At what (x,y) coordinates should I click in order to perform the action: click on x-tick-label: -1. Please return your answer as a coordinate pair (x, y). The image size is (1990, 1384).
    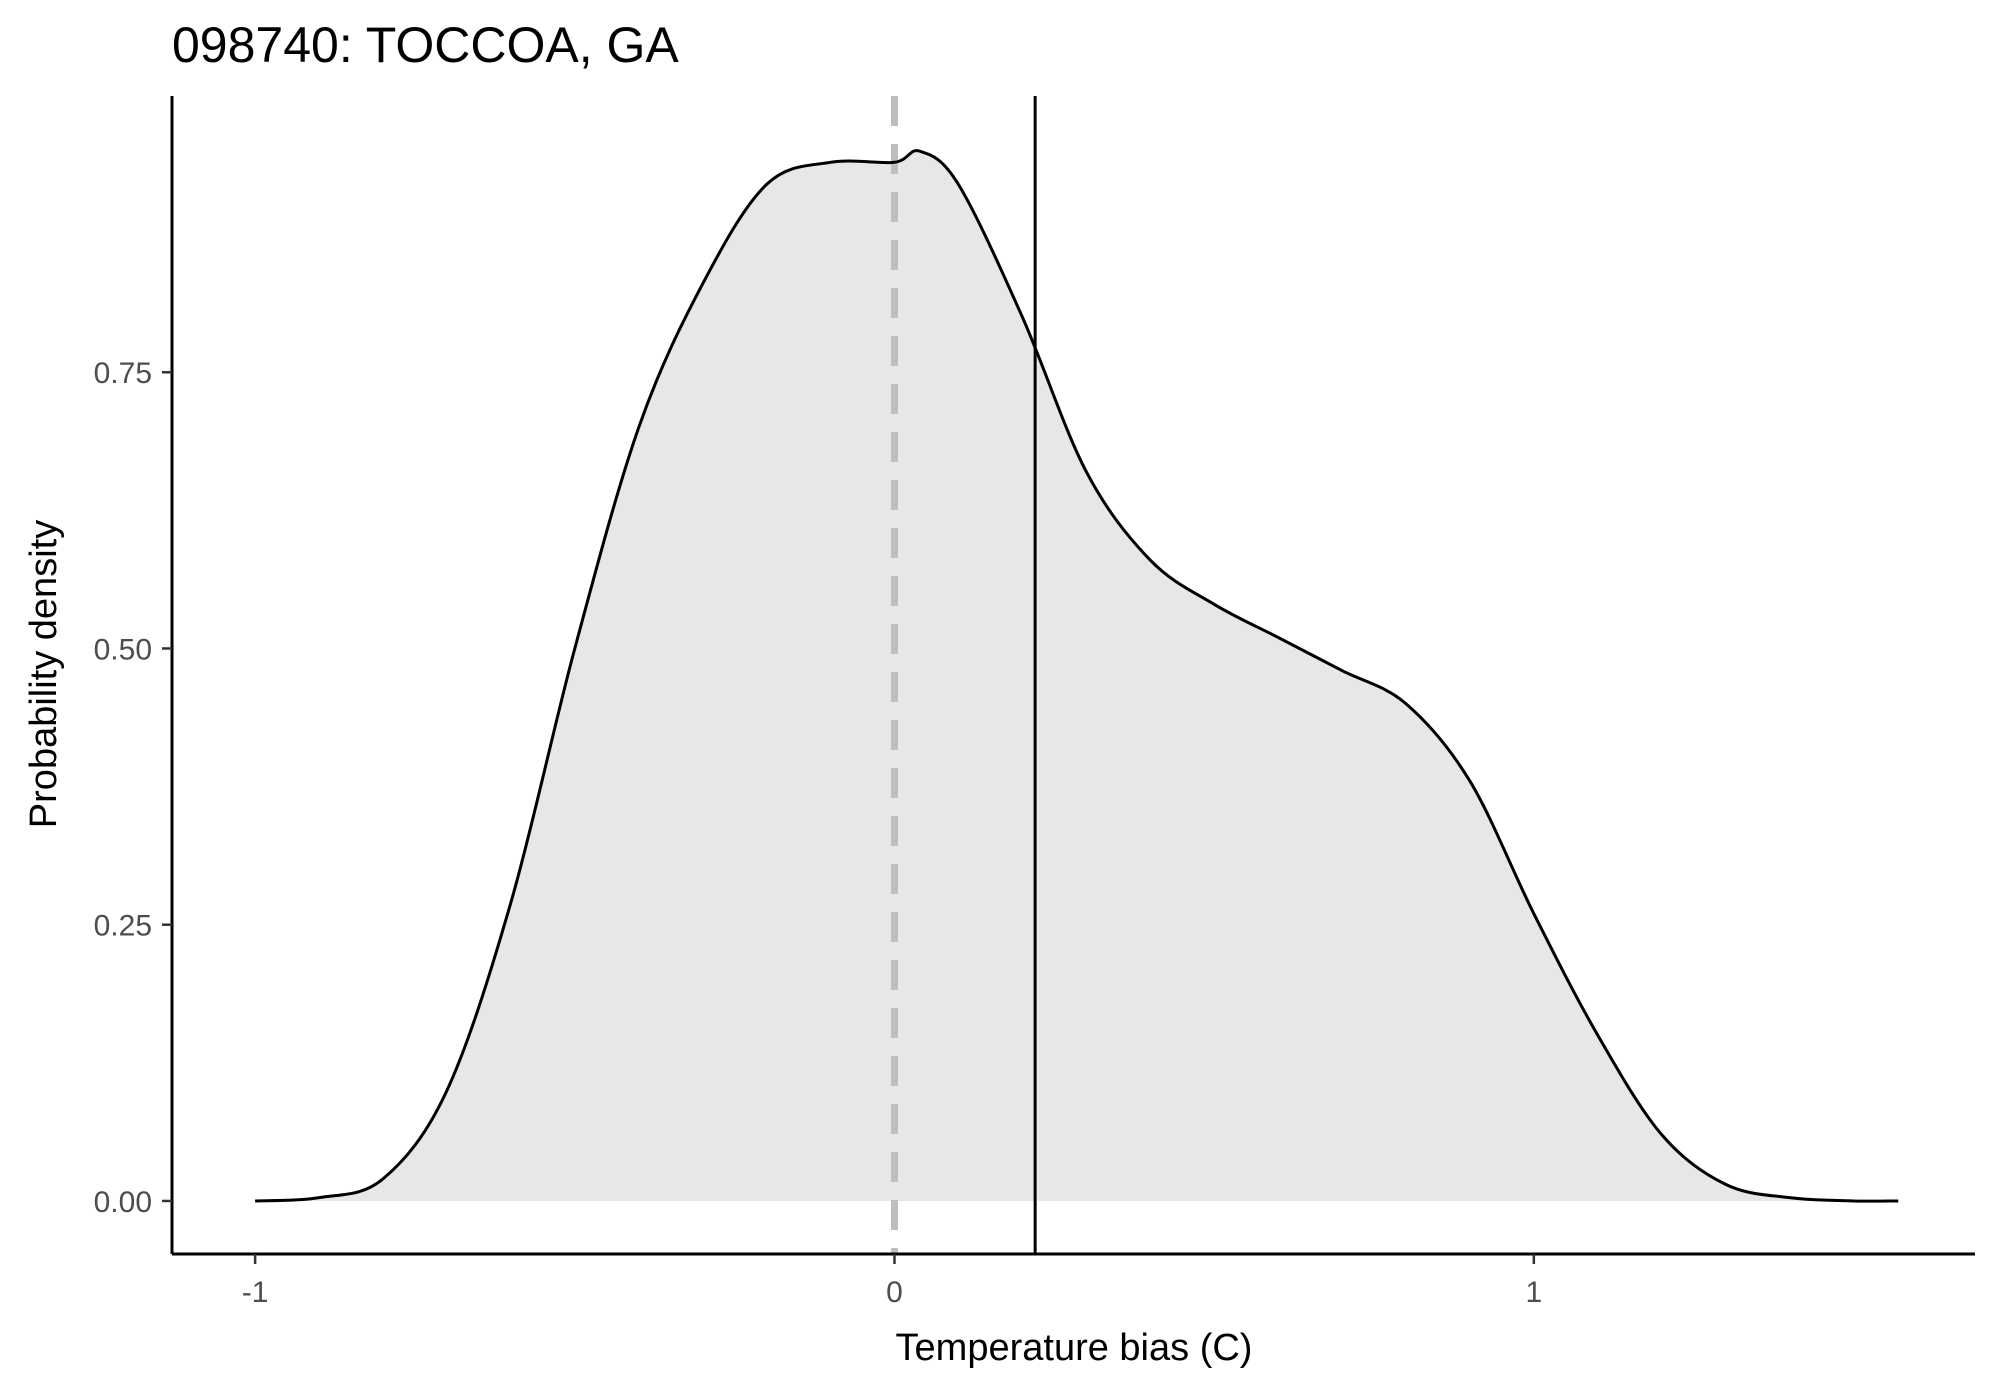
    Looking at the image, I should click on (255, 1292).